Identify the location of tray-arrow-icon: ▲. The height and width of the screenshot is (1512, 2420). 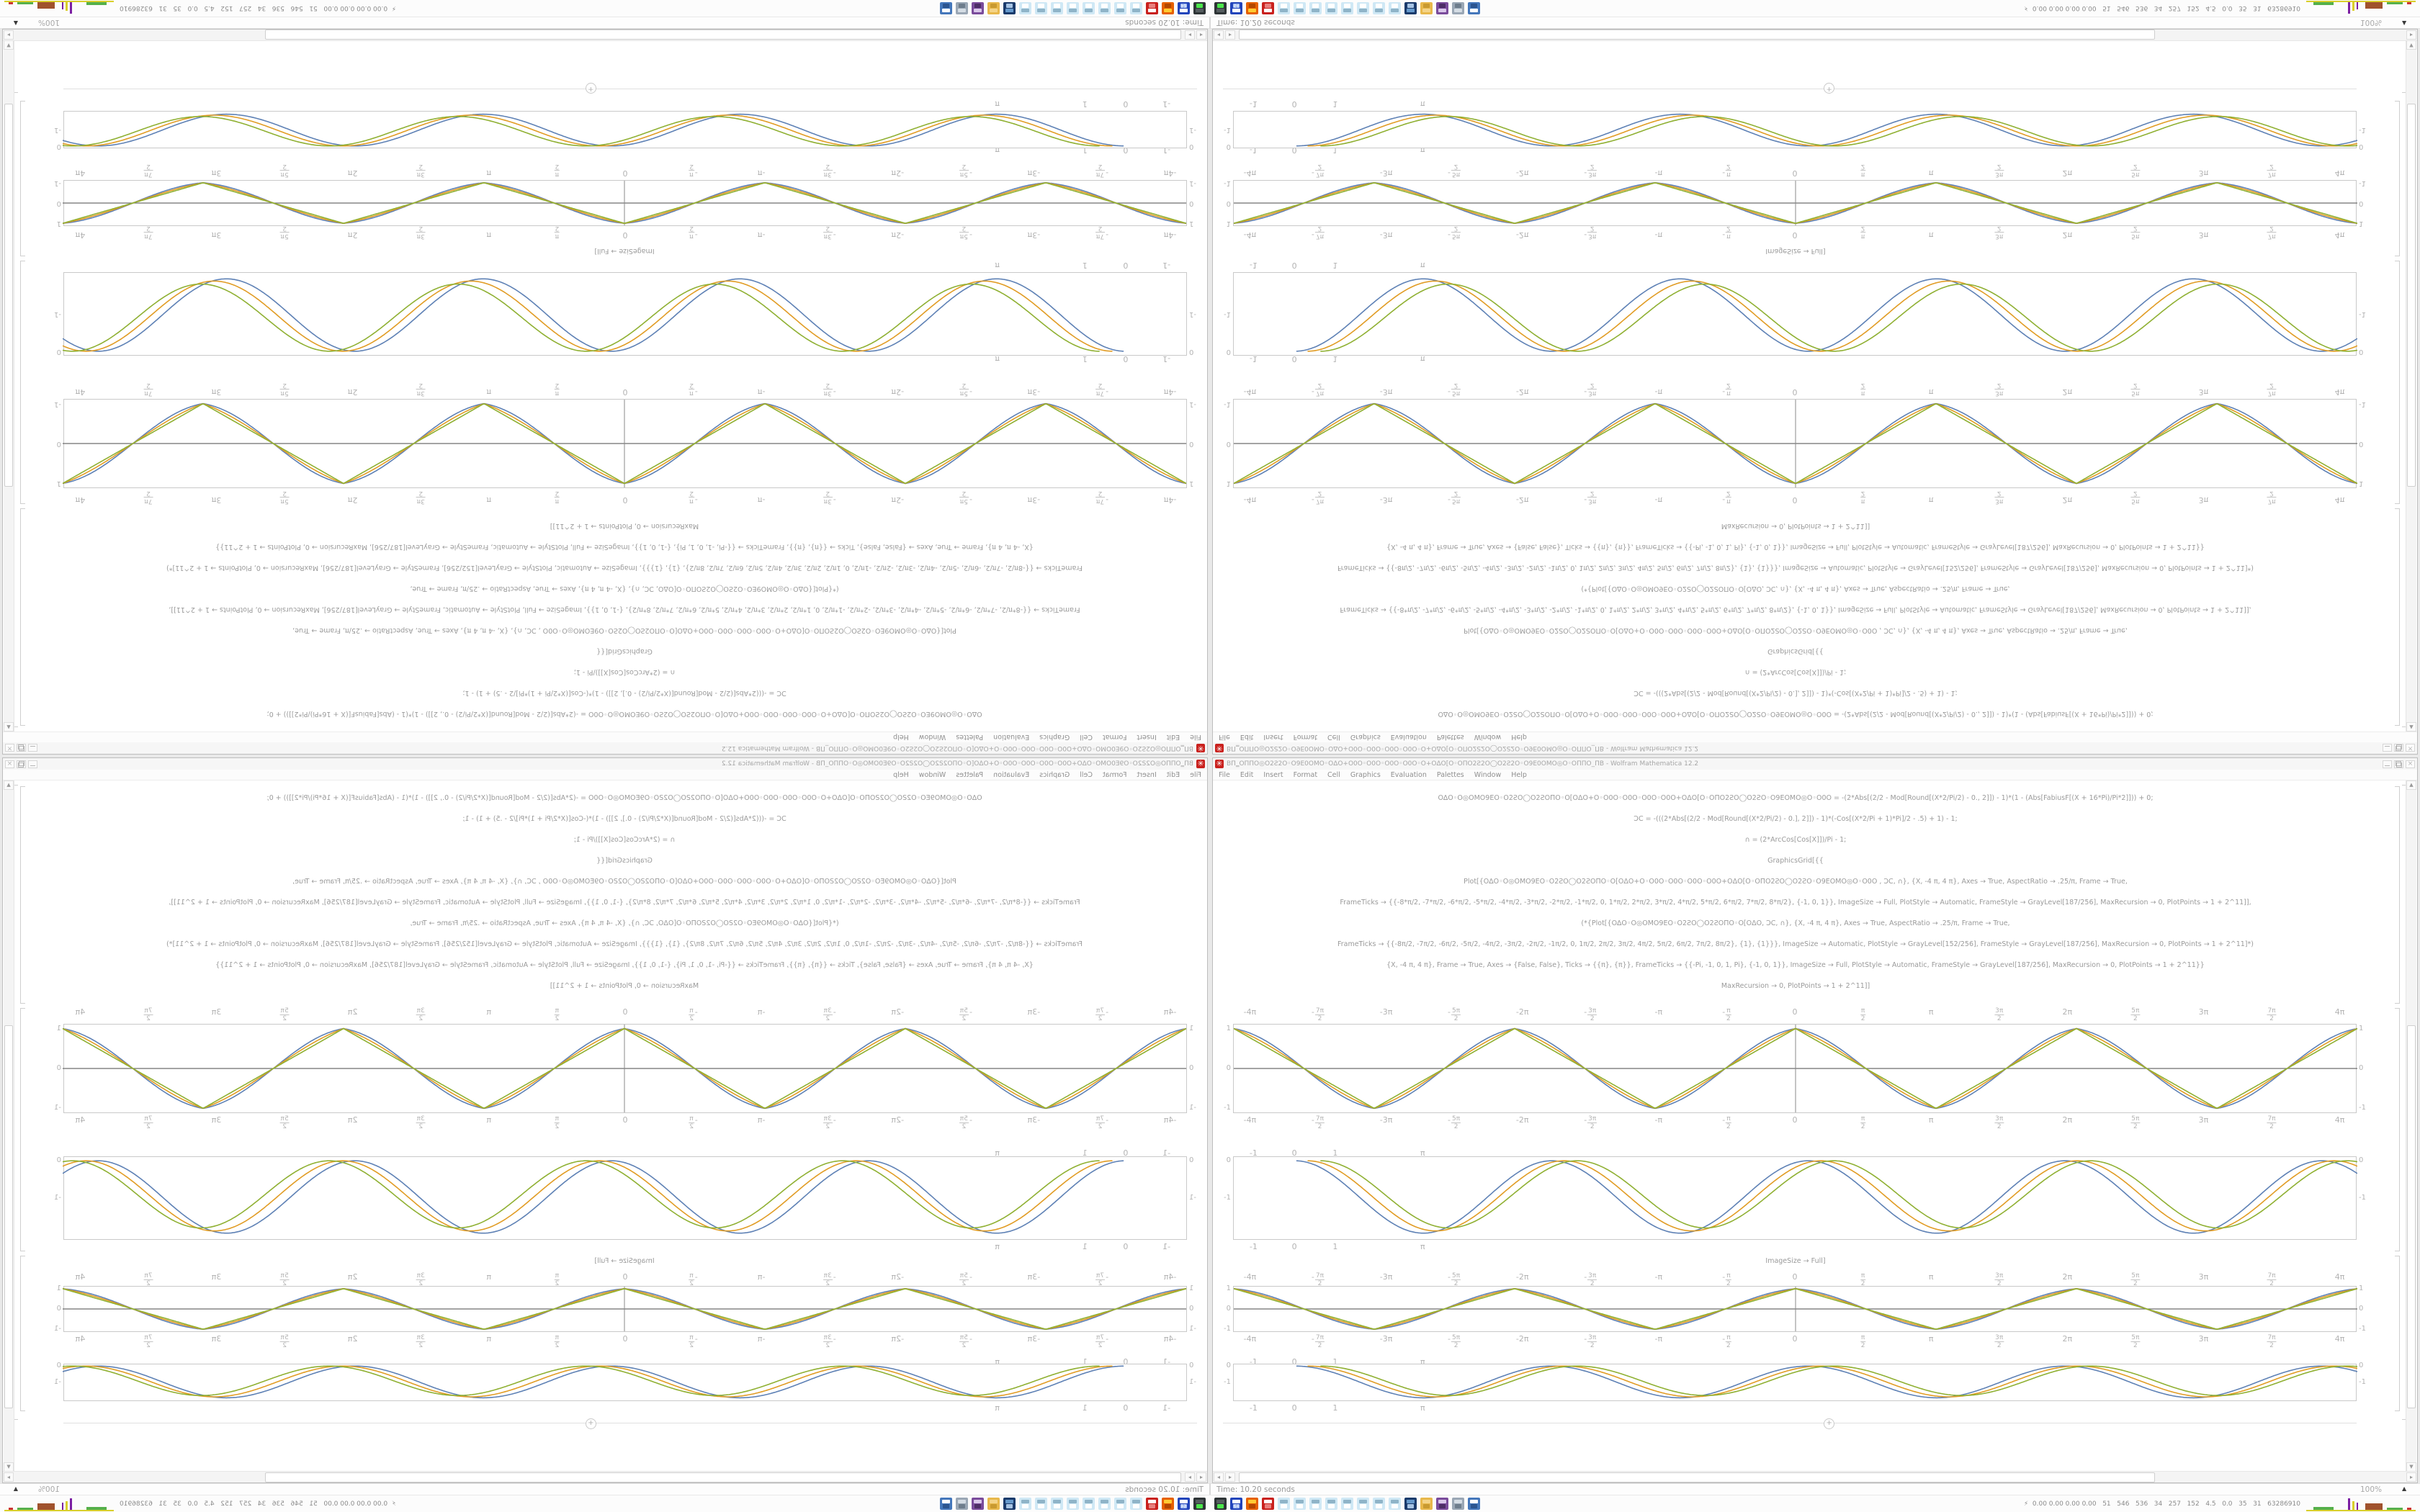
(2404, 23).